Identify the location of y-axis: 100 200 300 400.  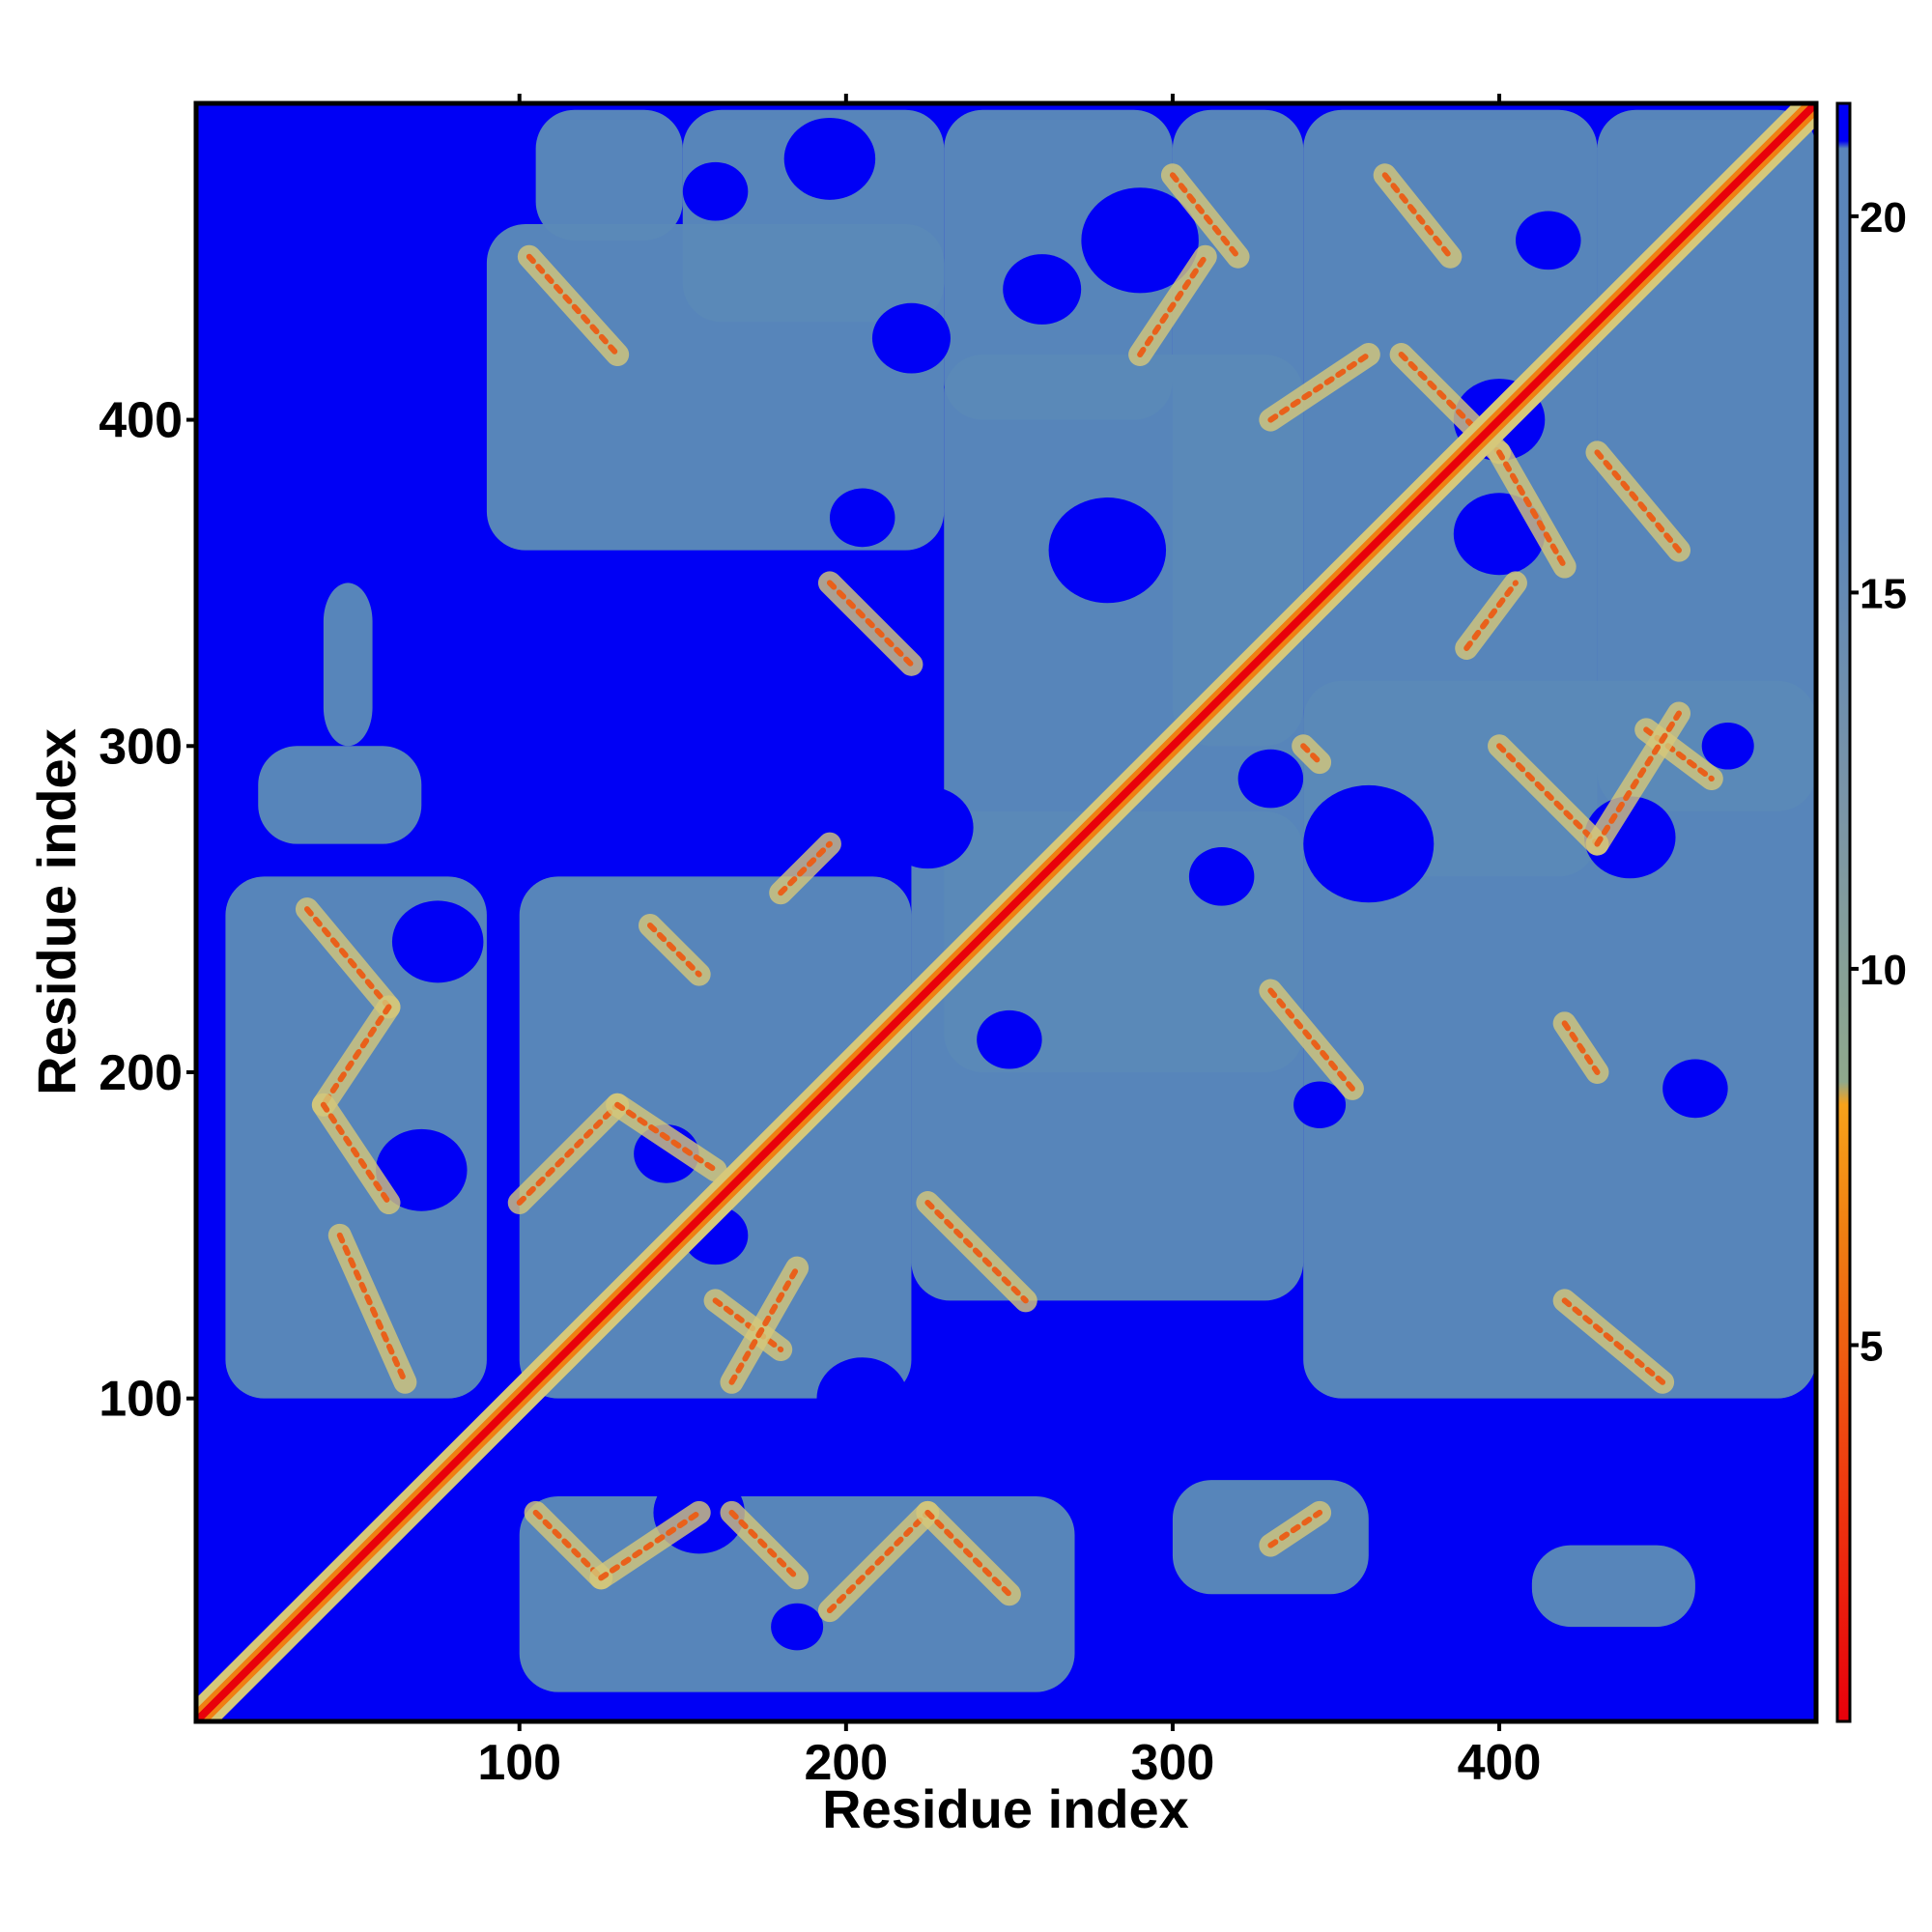
(147, 910).